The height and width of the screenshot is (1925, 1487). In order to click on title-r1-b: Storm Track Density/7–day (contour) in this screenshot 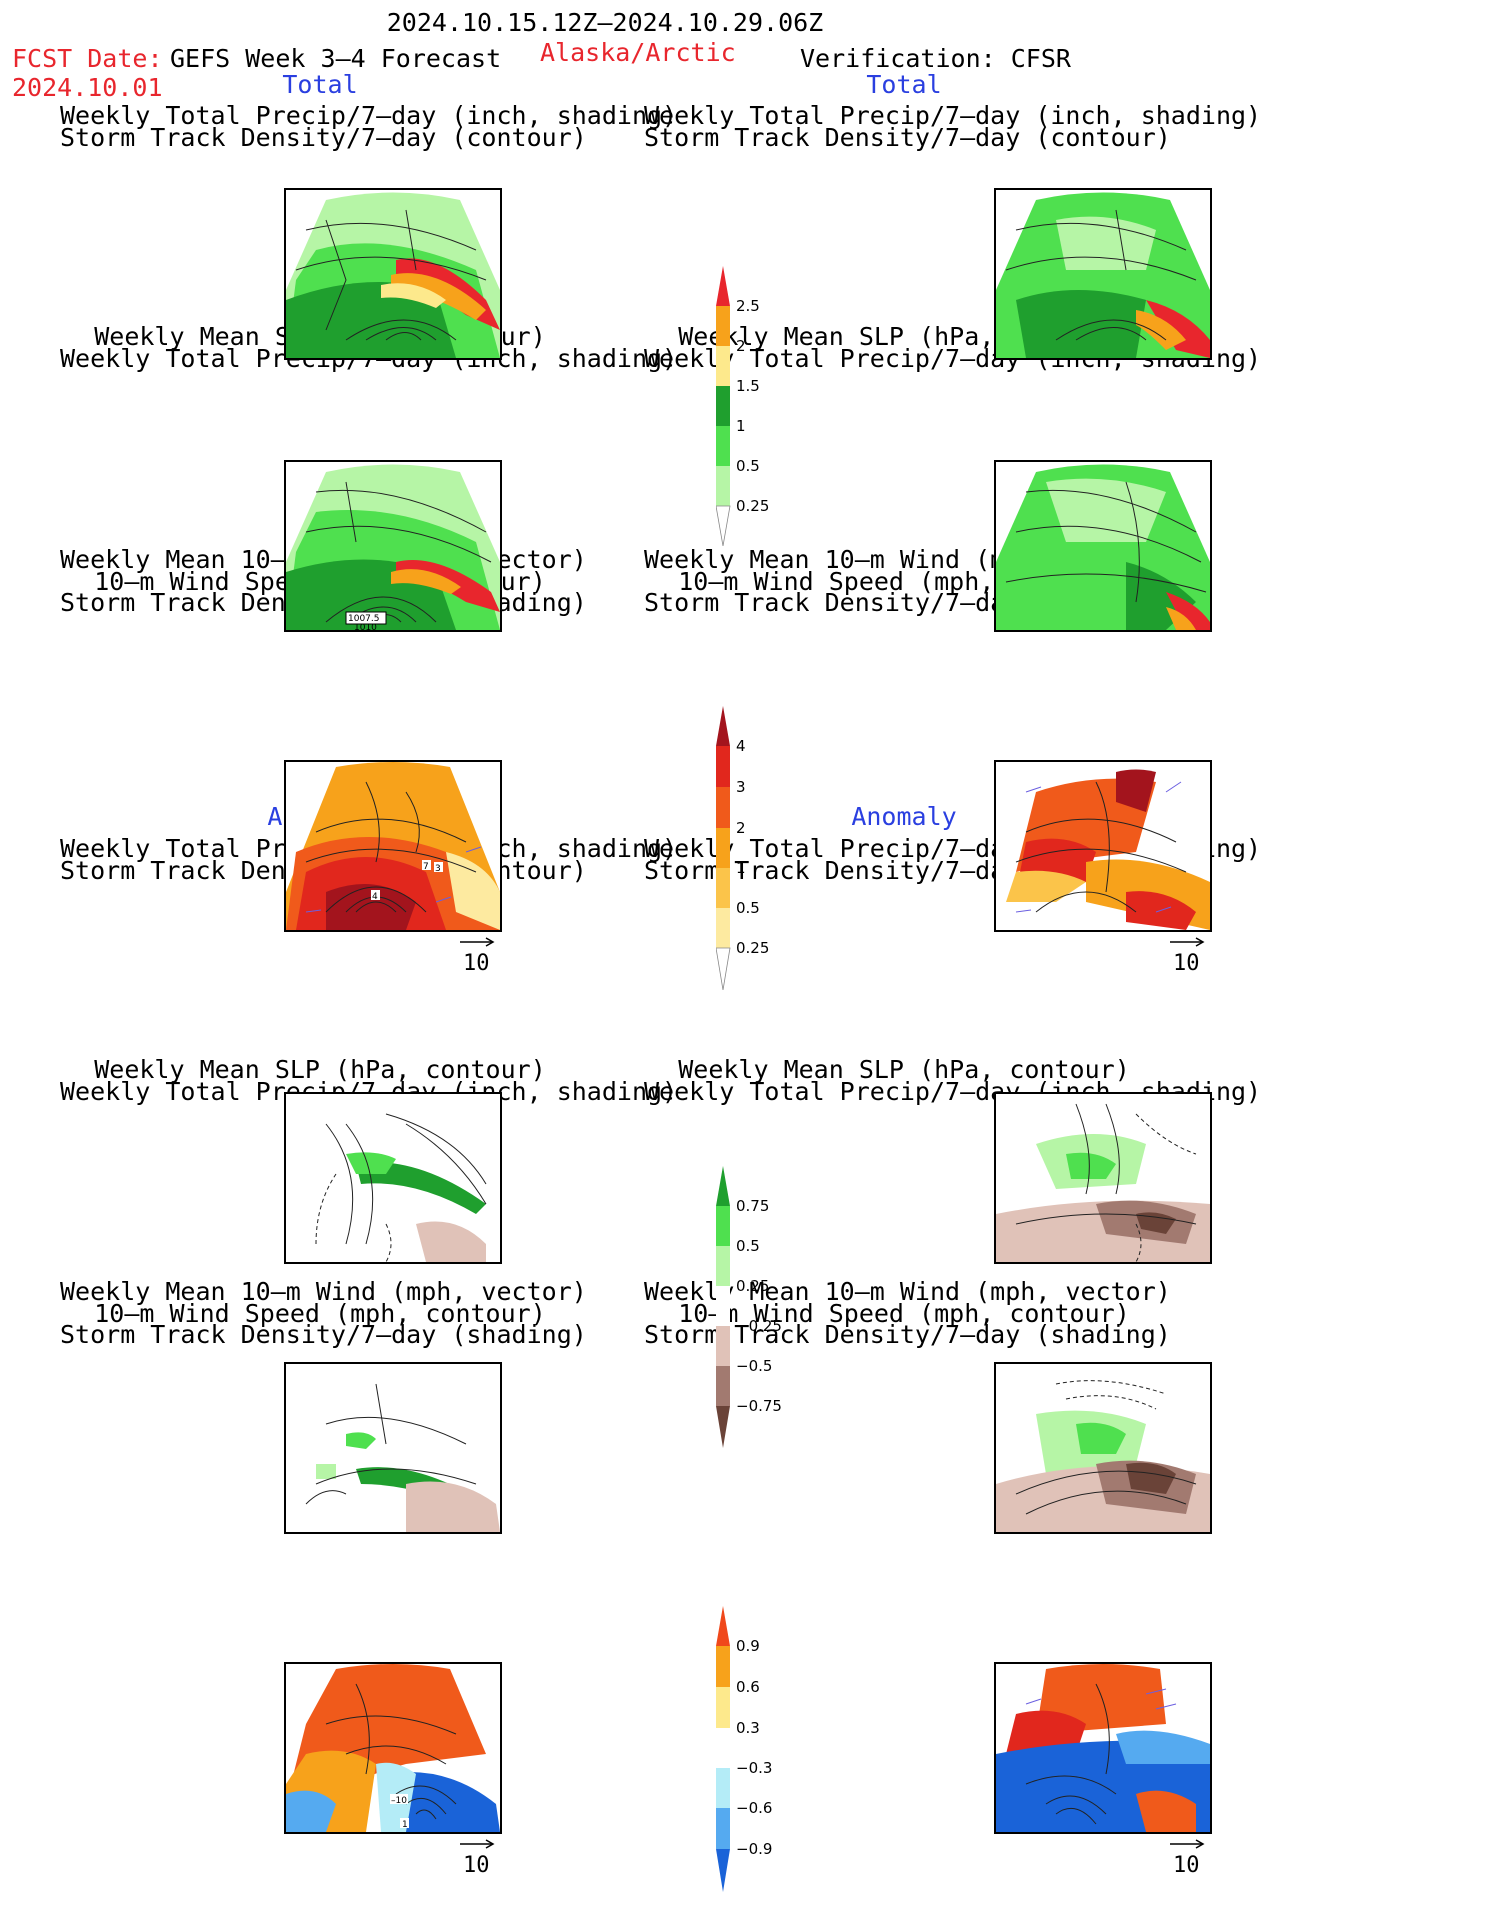, I will do `click(907, 137)`.